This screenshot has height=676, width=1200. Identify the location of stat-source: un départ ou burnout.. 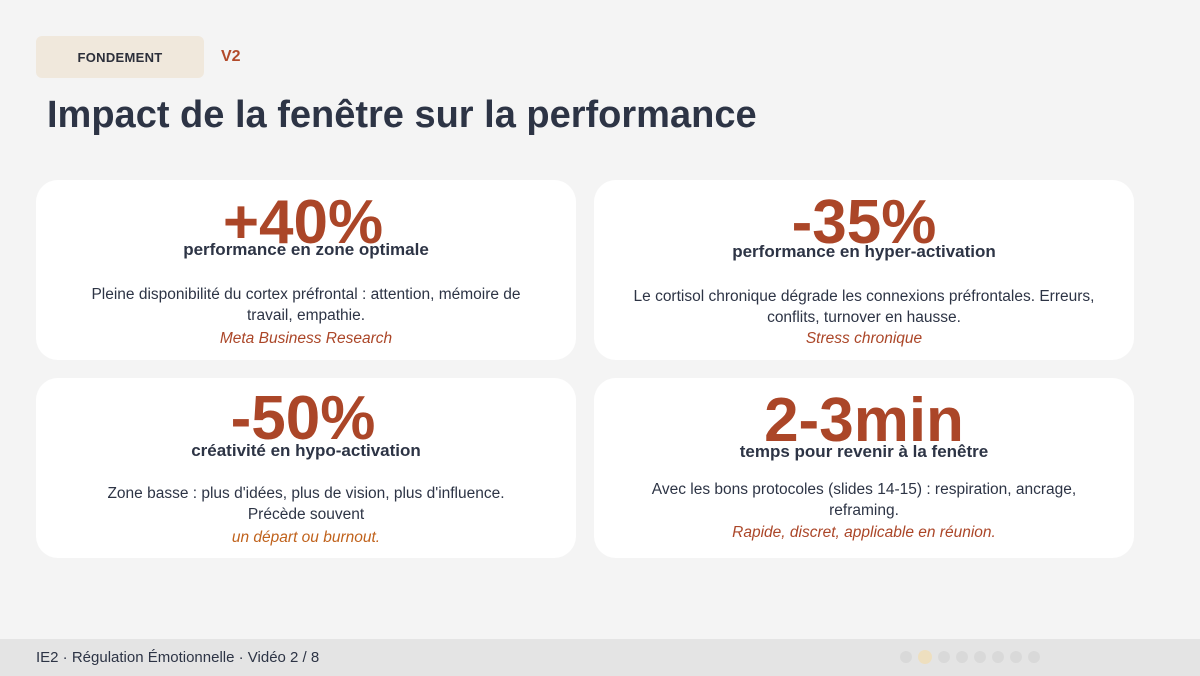
(306, 537).